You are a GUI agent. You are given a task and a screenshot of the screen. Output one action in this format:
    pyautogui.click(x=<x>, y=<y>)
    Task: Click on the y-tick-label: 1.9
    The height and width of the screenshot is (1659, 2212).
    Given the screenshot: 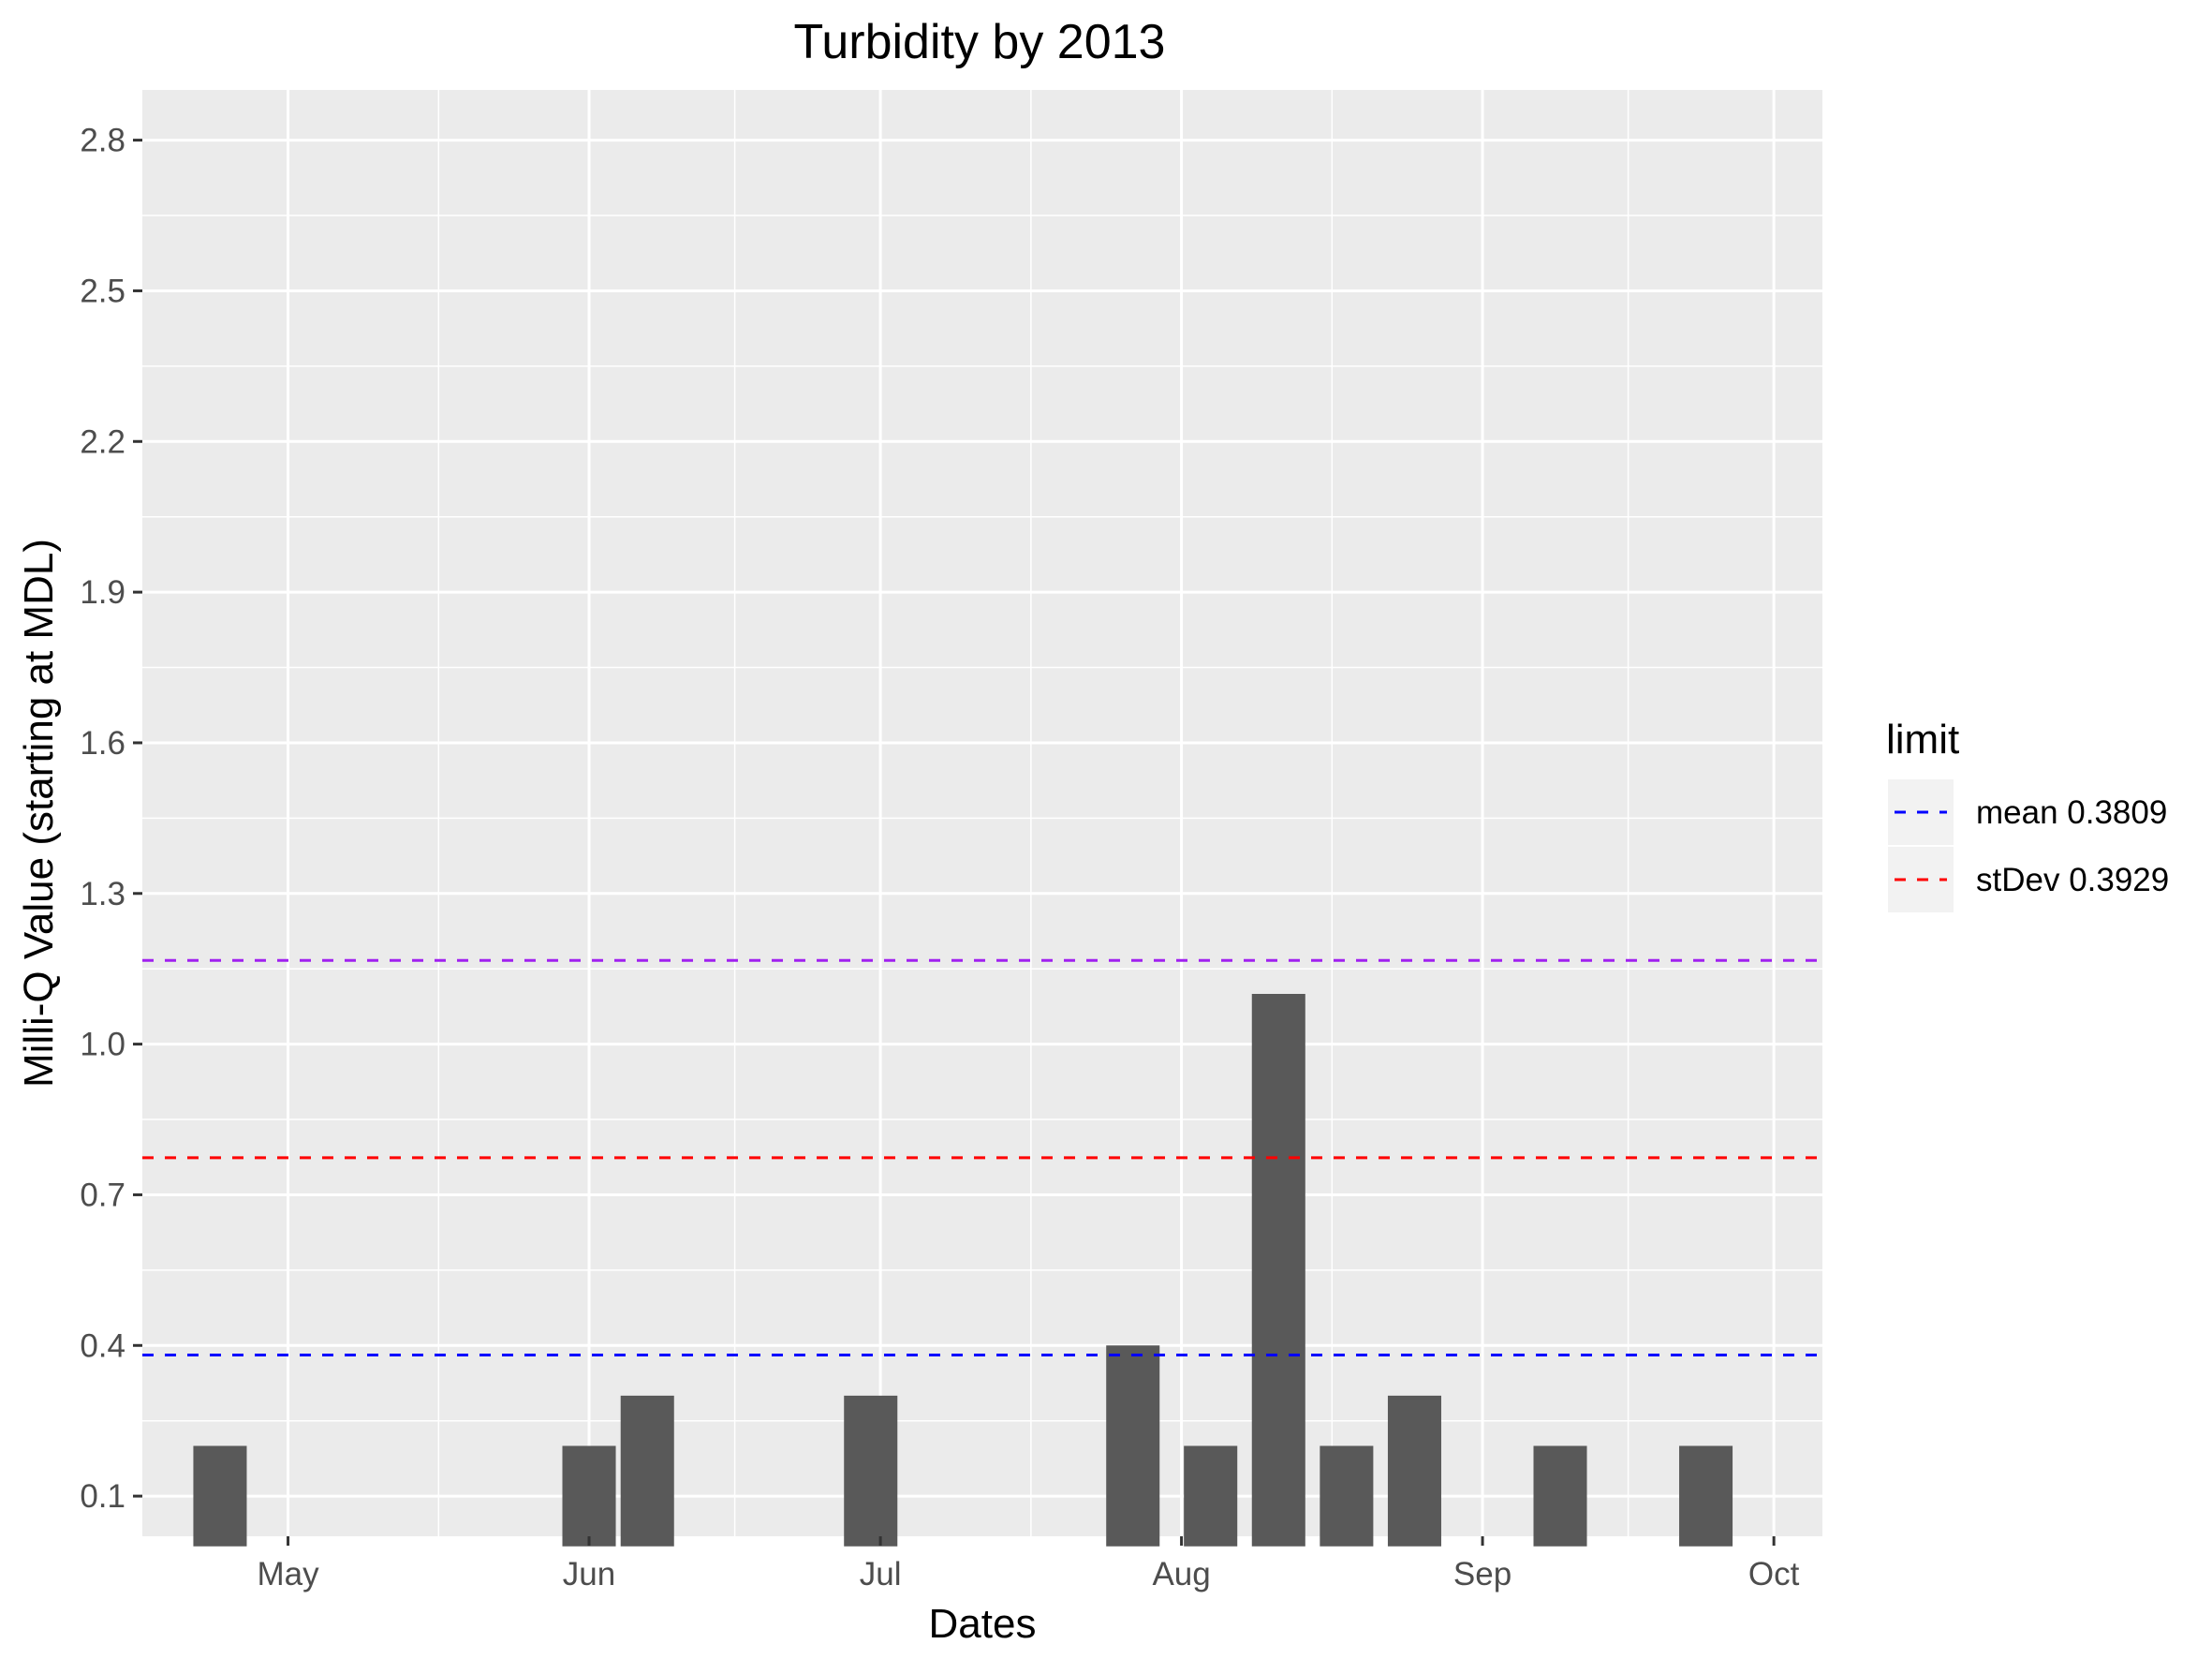 What is the action you would take?
    pyautogui.click(x=102, y=592)
    